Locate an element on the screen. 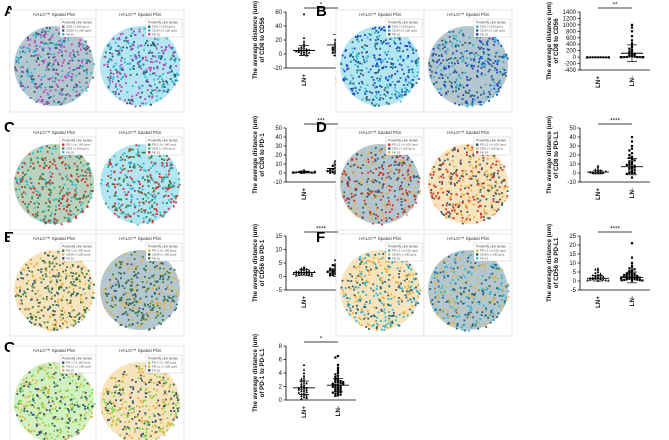  legend-label: Fill 10 is located at coordinates (70, 258).